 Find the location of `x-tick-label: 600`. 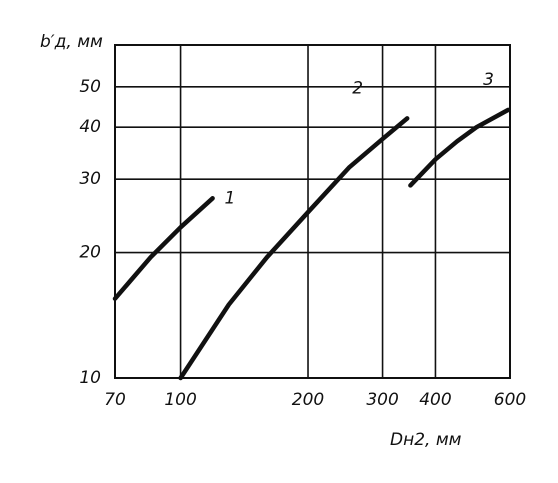

x-tick-label: 600 is located at coordinates (510, 400).